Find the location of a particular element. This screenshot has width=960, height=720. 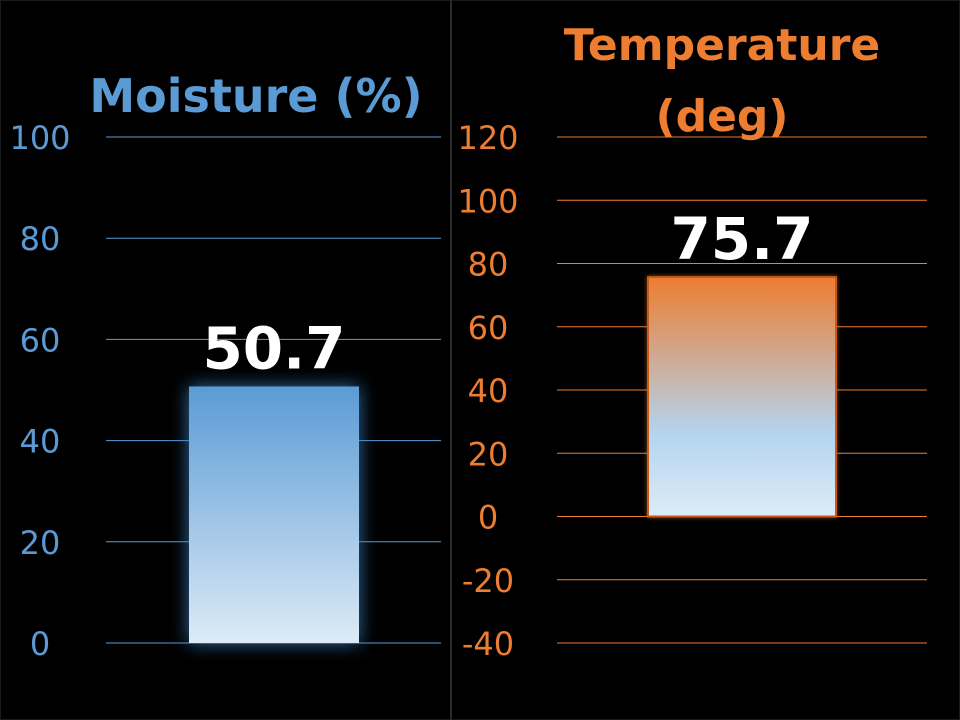

temperature-title-line-2: (deg) is located at coordinates (721, 116).